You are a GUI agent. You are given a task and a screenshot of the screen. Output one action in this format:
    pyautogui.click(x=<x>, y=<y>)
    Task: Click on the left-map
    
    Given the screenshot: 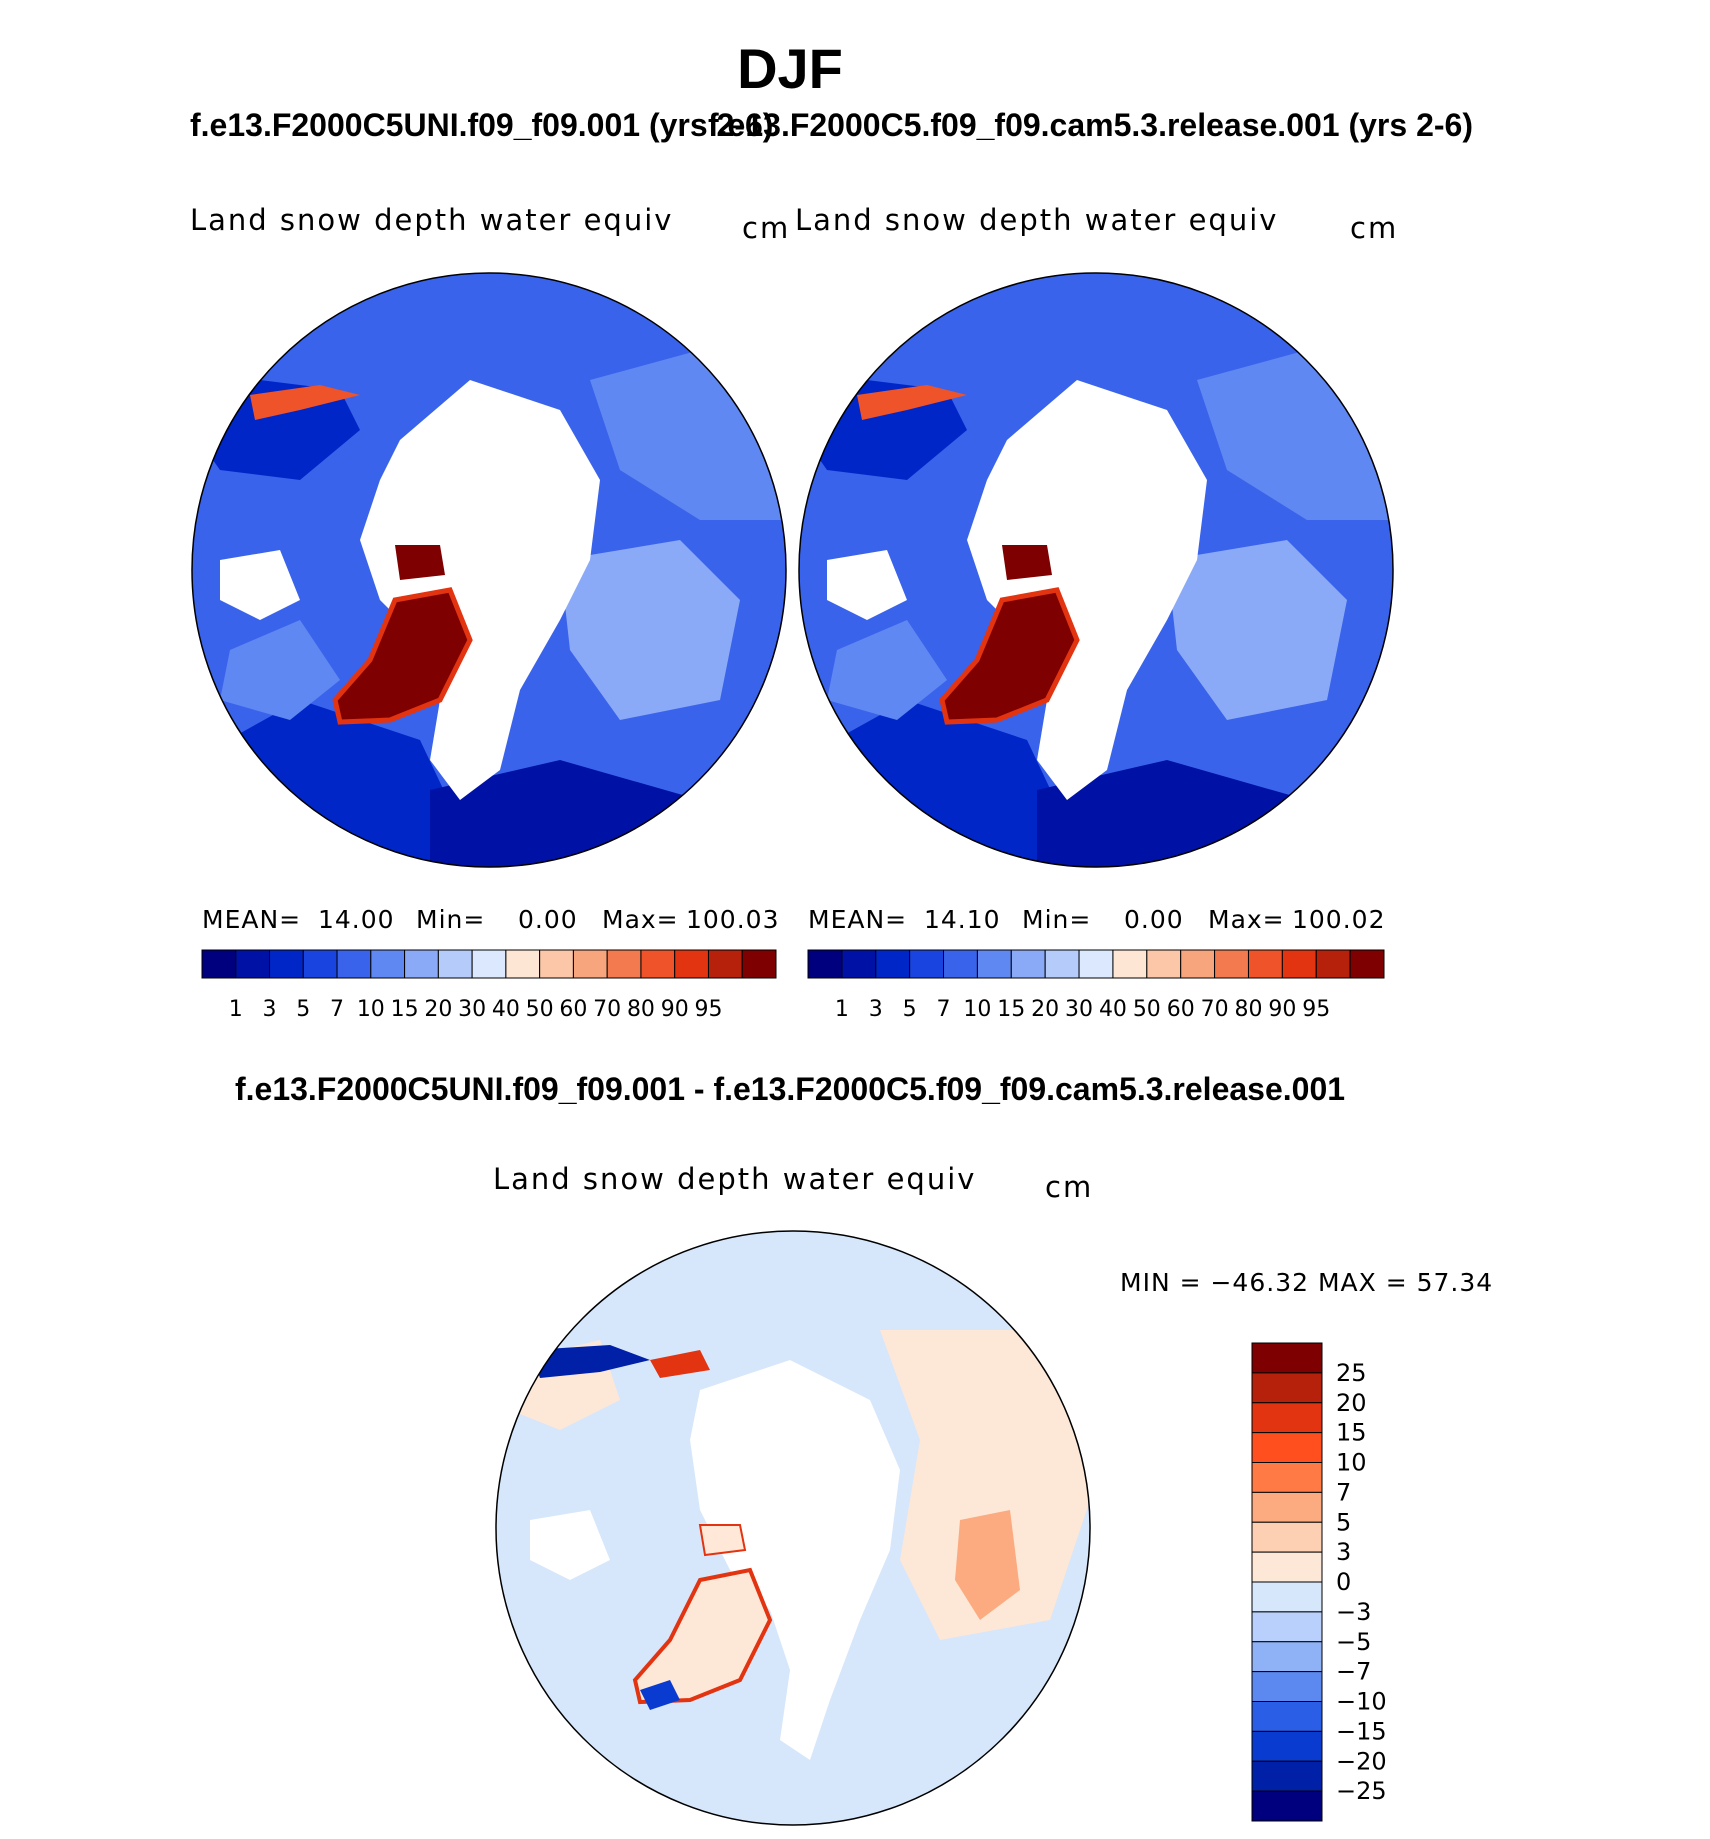 What is the action you would take?
    pyautogui.click(x=489, y=570)
    